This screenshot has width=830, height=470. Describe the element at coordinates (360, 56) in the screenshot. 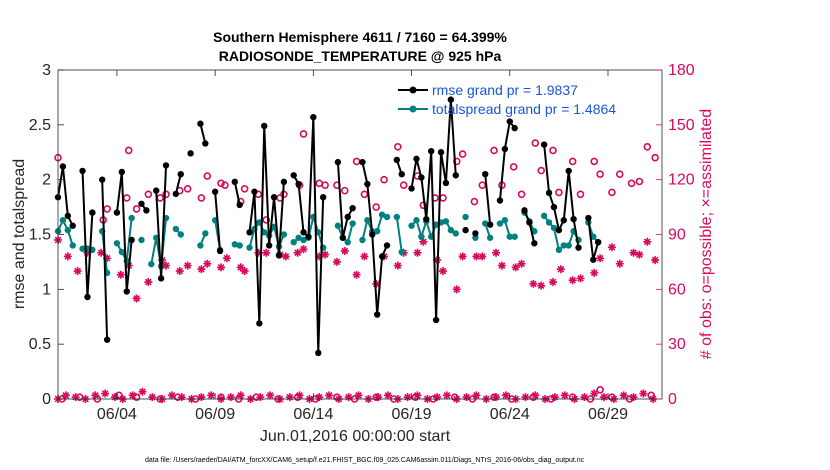

I see `chart-title-line2: RADIOSONDE_TEMPERATURE @ 925 hPa` at that location.